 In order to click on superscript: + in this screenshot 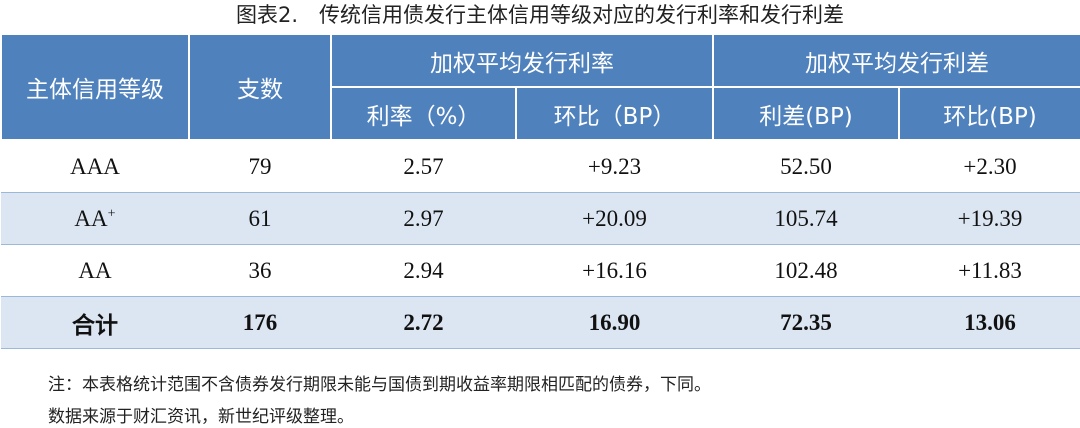, I will do `click(111, 213)`.